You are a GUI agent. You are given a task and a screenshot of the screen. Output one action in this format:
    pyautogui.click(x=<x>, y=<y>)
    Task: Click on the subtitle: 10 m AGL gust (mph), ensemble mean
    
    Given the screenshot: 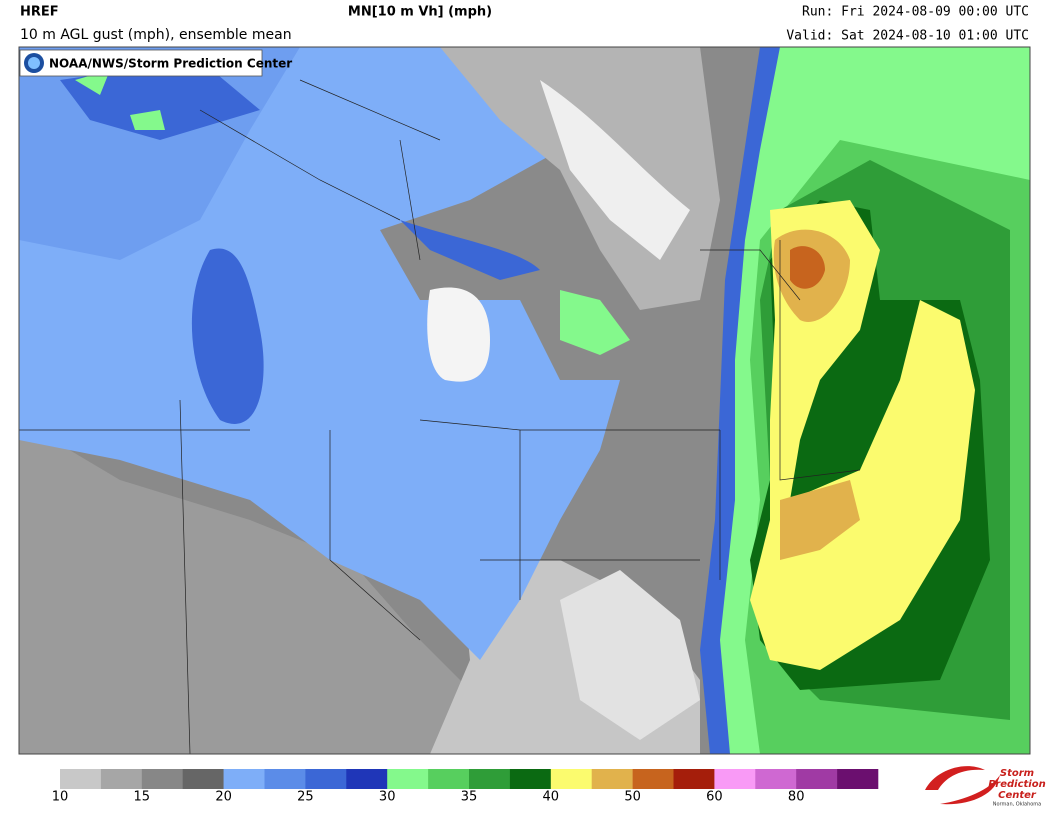 What is the action you would take?
    pyautogui.click(x=156, y=35)
    